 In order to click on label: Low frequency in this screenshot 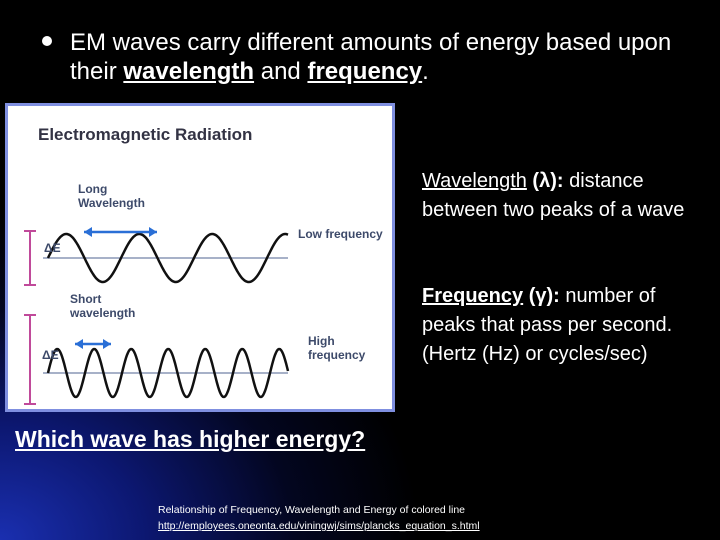, I will do `click(340, 234)`.